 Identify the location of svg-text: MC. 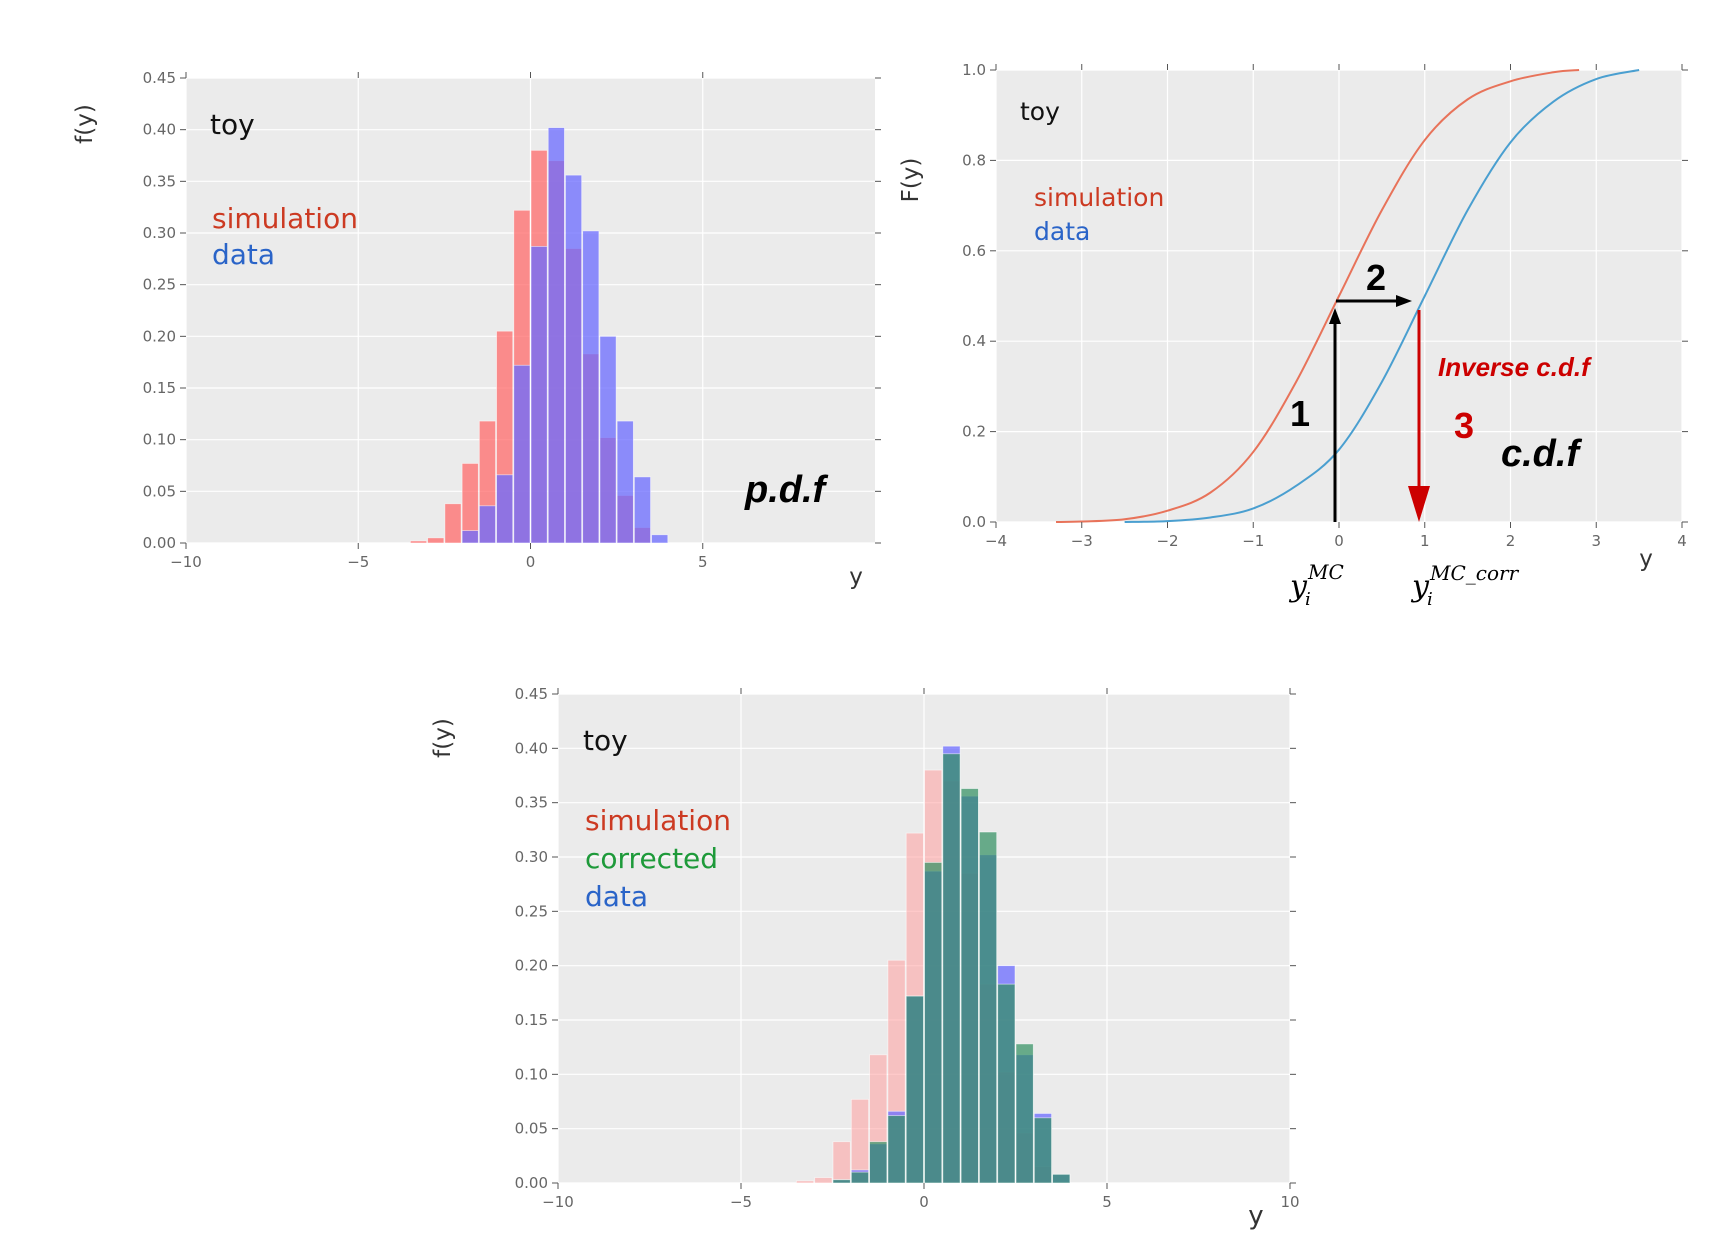
(1325, 572).